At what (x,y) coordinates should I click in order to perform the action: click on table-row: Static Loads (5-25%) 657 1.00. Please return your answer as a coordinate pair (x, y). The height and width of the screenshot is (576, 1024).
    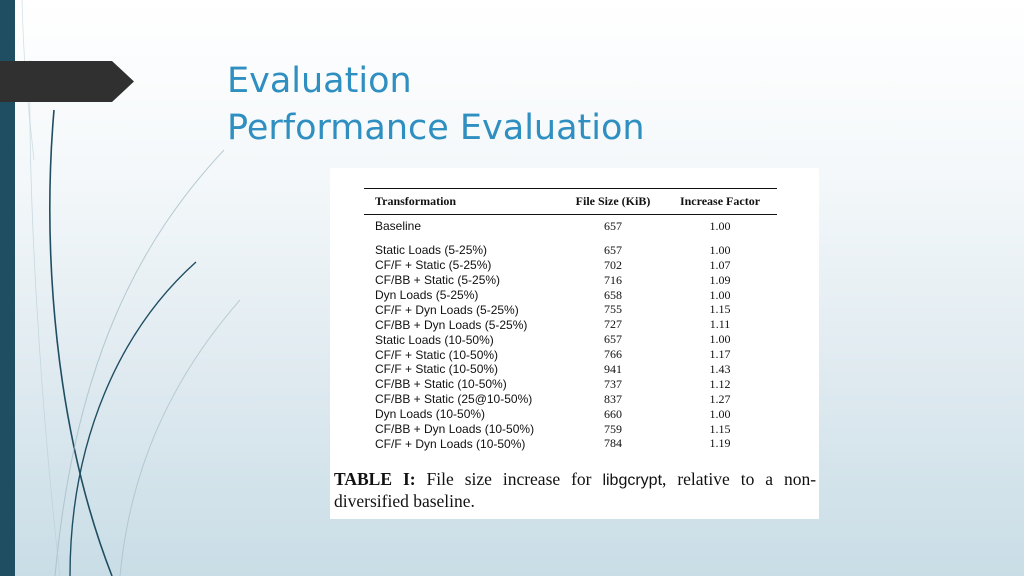
    Looking at the image, I should click on (570, 250).